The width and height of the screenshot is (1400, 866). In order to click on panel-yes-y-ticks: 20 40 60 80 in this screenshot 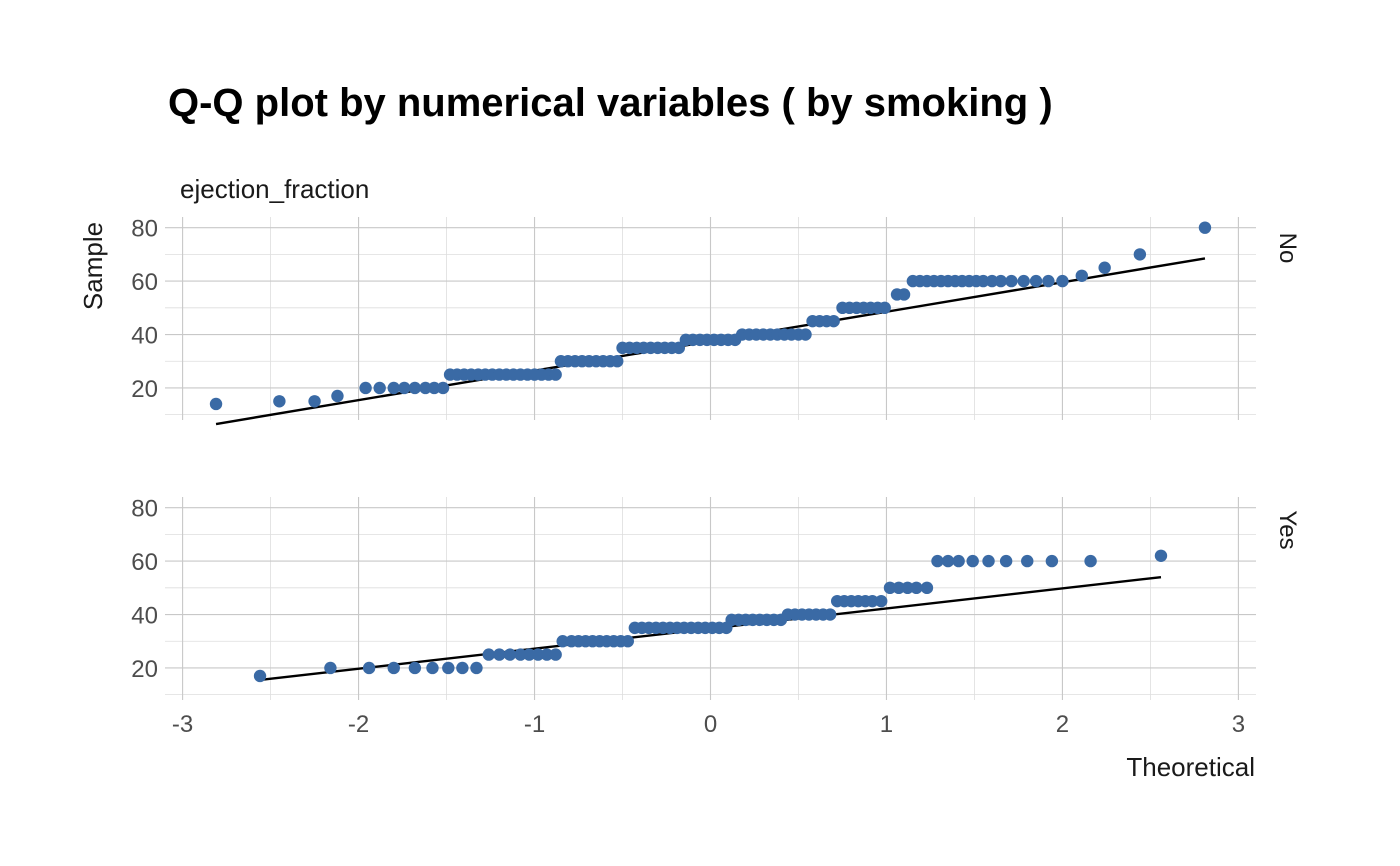, I will do `click(144, 589)`.